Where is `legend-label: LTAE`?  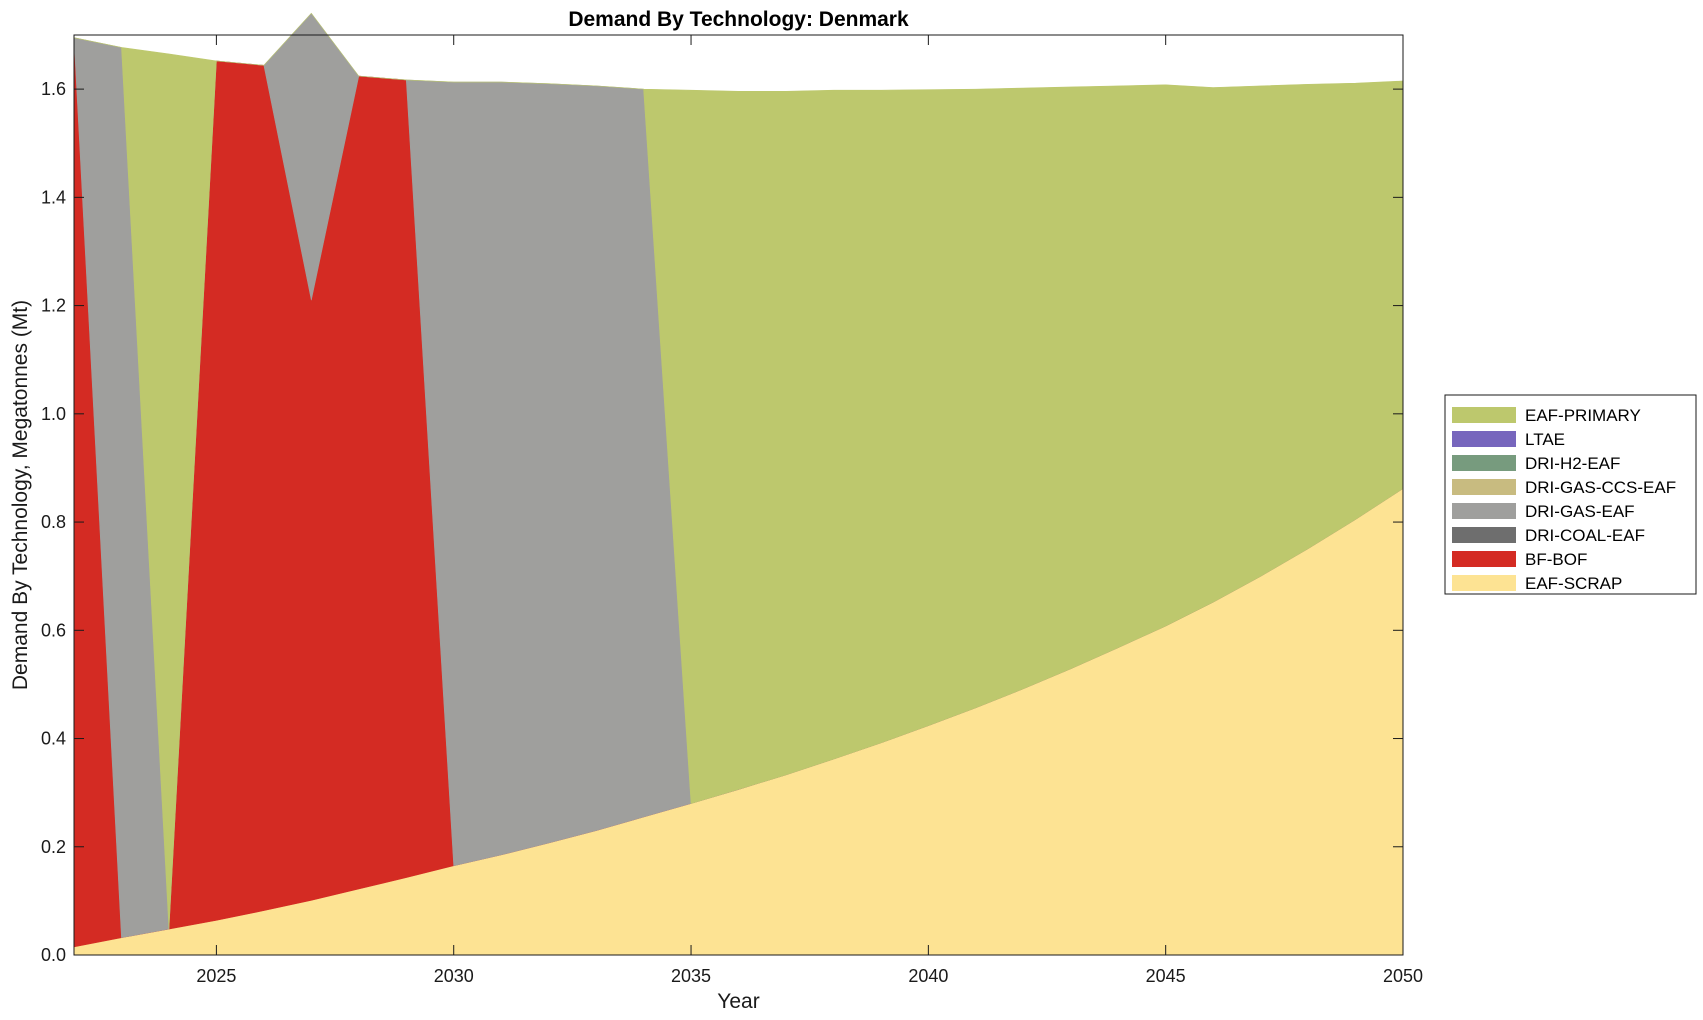
legend-label: LTAE is located at coordinates (1545, 439).